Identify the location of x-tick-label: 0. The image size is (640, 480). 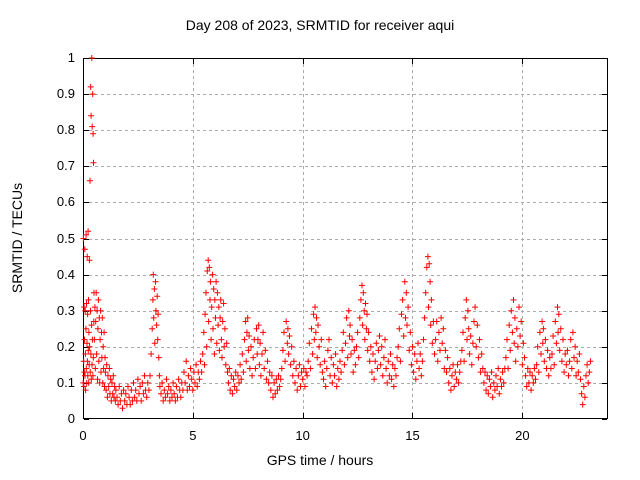
(83, 435).